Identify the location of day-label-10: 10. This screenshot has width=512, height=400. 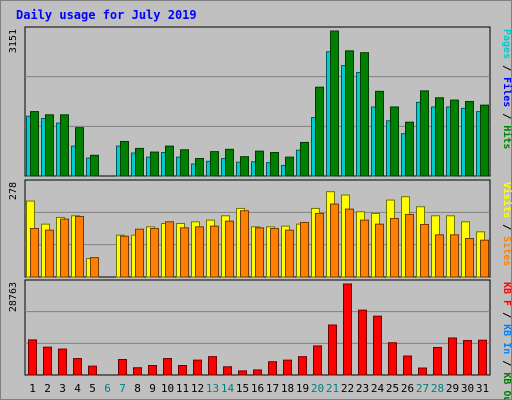
(167, 388).